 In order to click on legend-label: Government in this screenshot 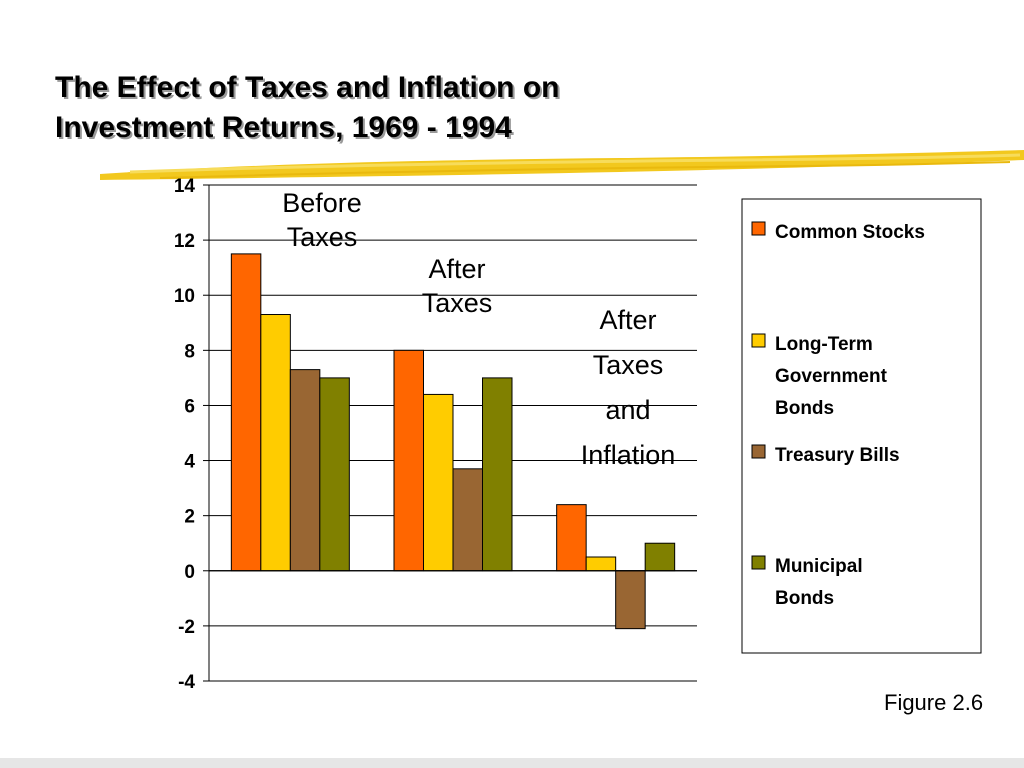, I will do `click(831, 376)`.